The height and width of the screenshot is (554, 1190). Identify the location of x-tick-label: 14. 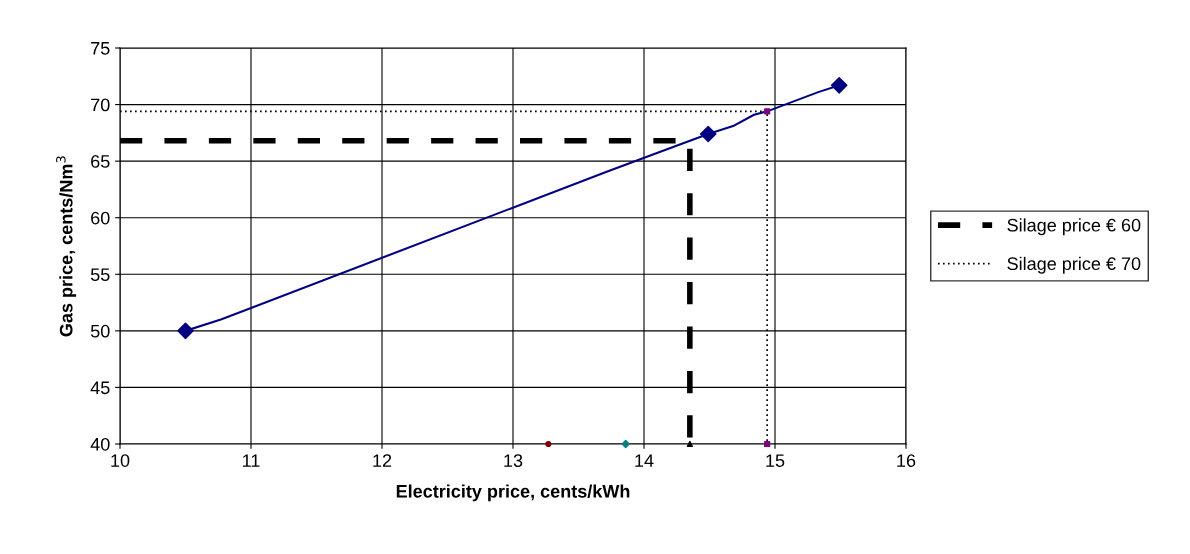
(644, 460).